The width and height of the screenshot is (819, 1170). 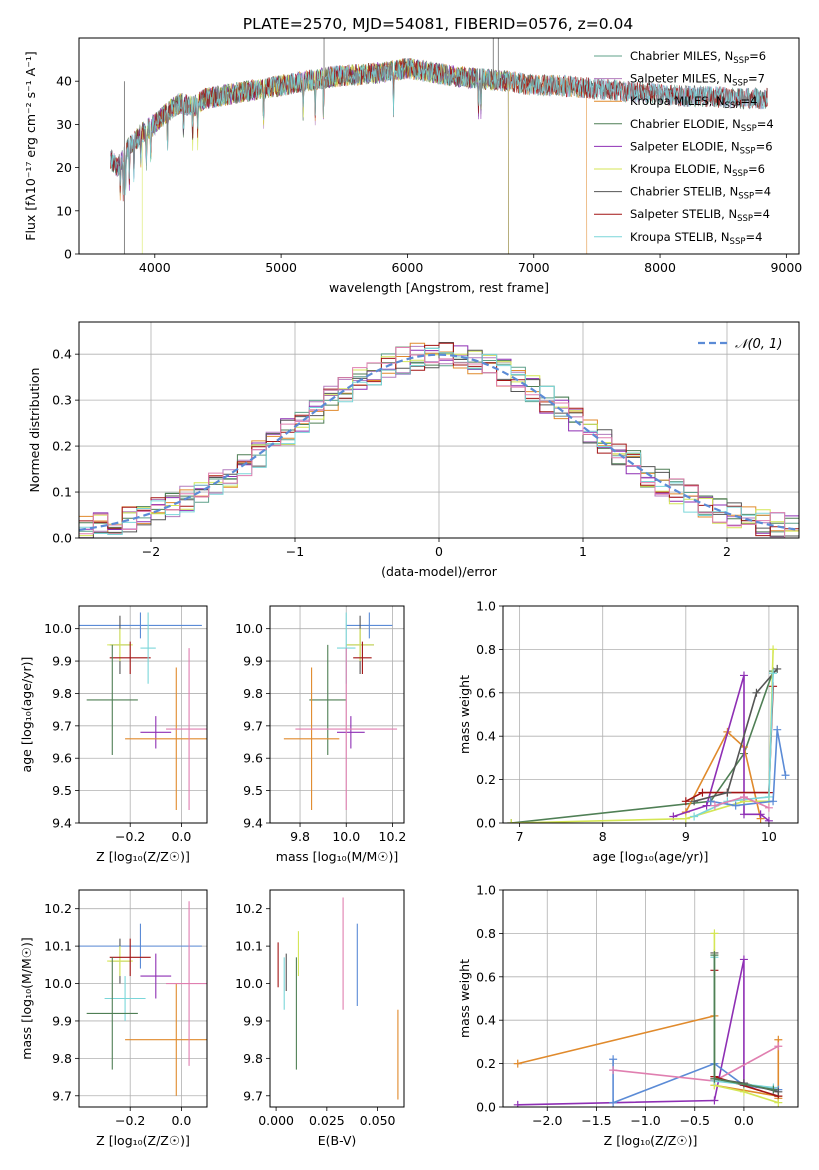 I want to click on legend-text: Chabrier STELIB, N, so click(x=684, y=192).